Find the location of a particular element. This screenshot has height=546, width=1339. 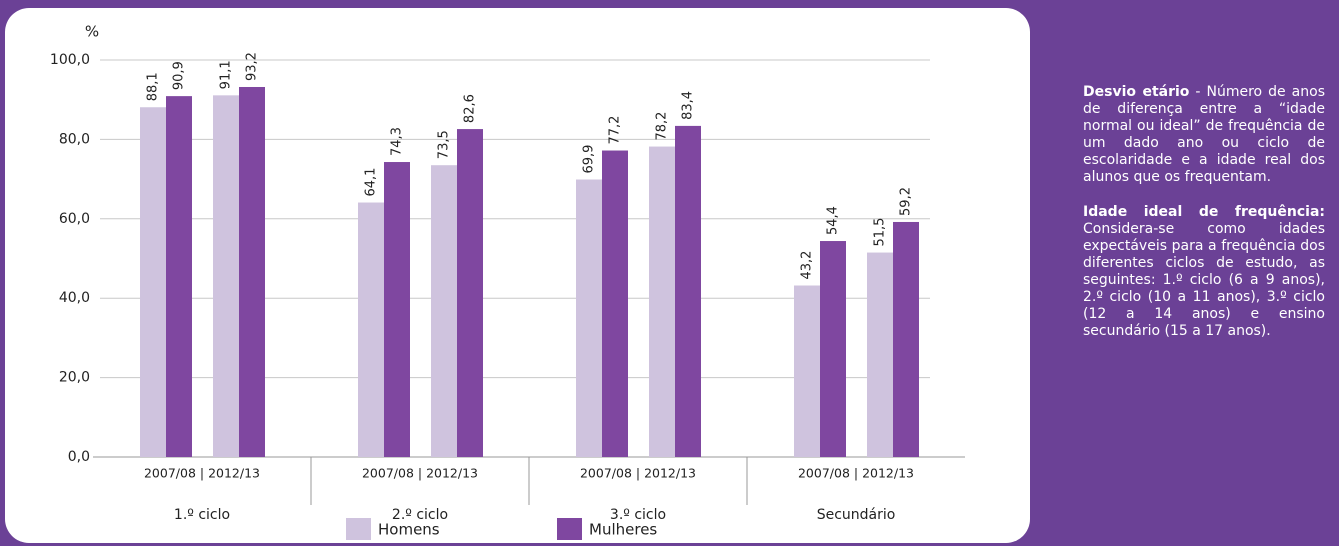

value-label: 82,6 is located at coordinates (470, 108).